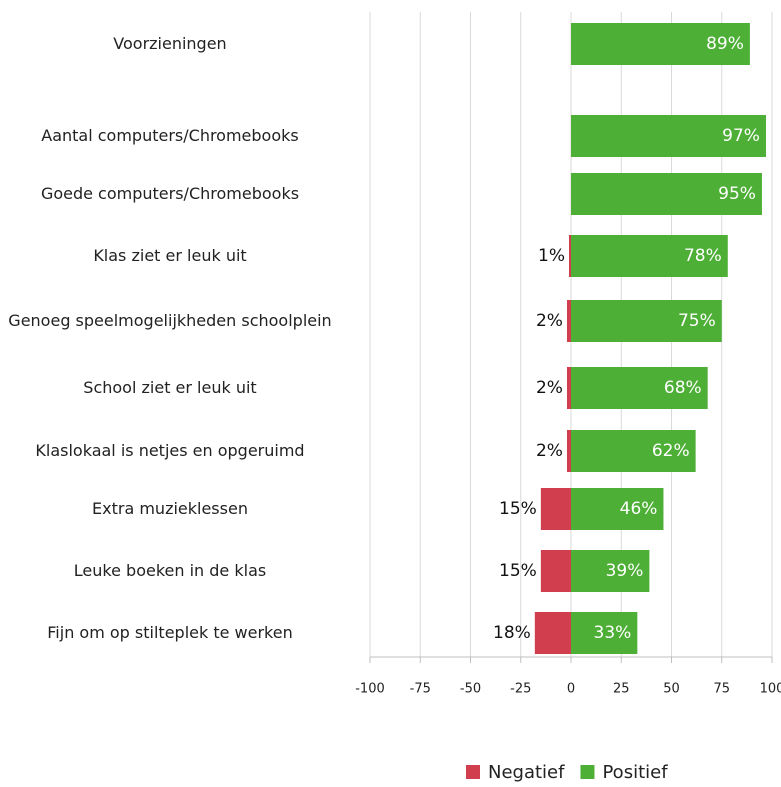  I want to click on category-label: Fijn om op stilteplek te werken, so click(170, 632).